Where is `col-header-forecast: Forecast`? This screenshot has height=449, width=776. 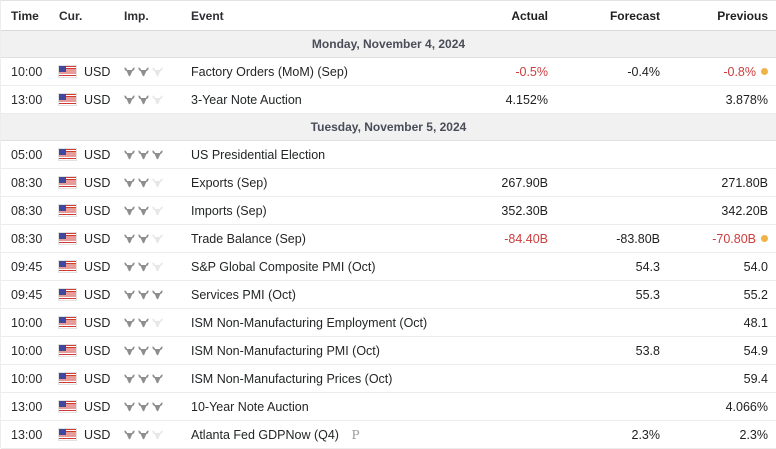 col-header-forecast: Forecast is located at coordinates (634, 15).